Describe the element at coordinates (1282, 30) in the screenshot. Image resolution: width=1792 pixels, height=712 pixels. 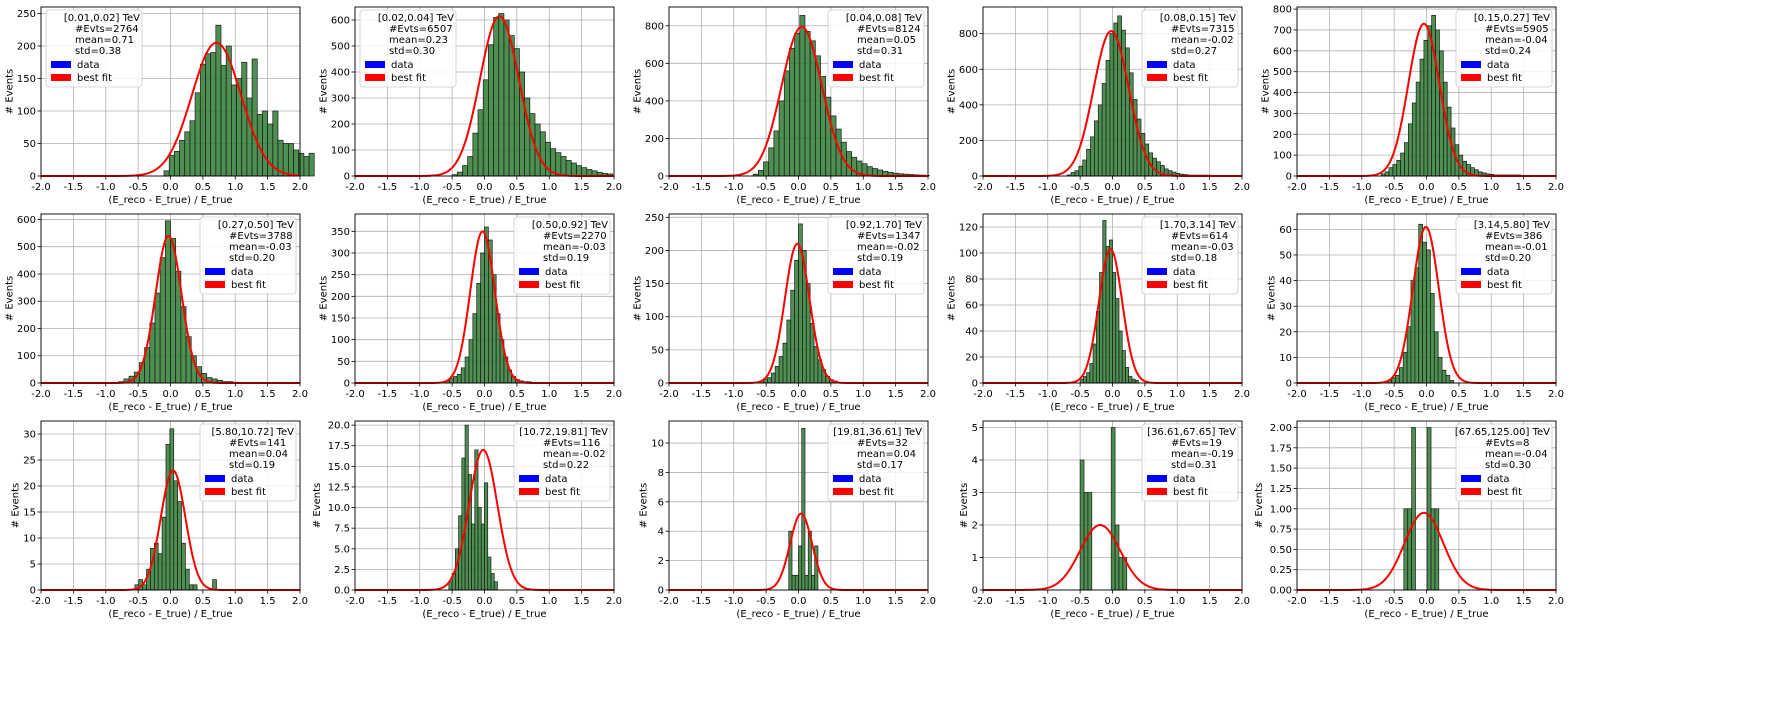
I see `y-tick-label: 700` at that location.